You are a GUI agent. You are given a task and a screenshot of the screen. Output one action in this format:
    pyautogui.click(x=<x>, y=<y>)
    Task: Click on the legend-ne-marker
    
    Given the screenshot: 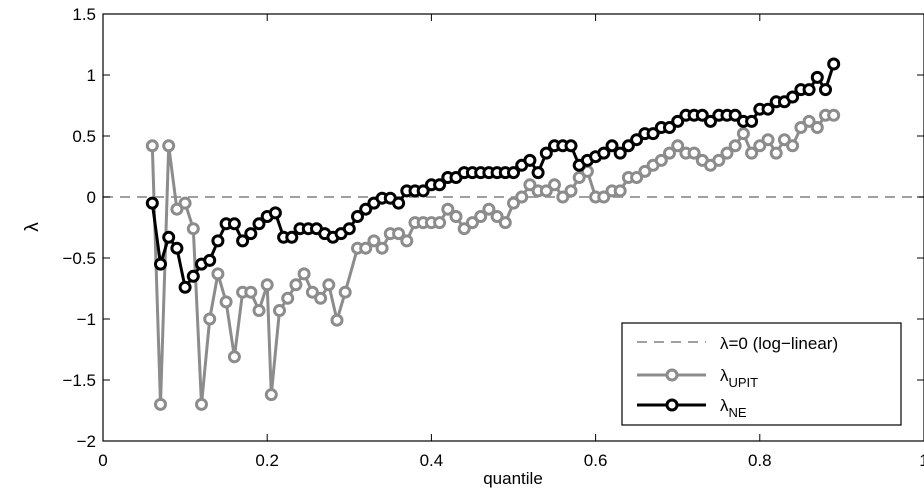 What is the action you would take?
    pyautogui.click(x=672, y=405)
    